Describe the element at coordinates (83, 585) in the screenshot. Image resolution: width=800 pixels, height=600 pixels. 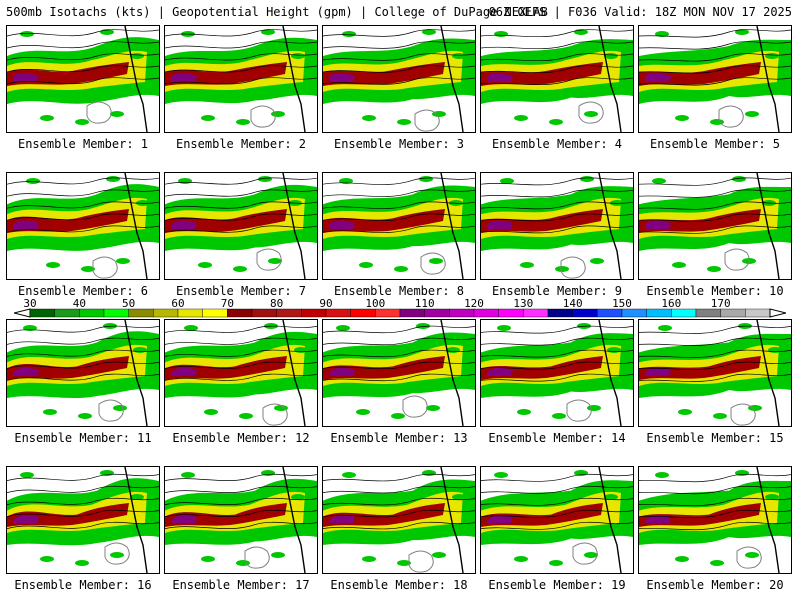
I see `ensemble-member-label: Ensemble Member: 16` at that location.